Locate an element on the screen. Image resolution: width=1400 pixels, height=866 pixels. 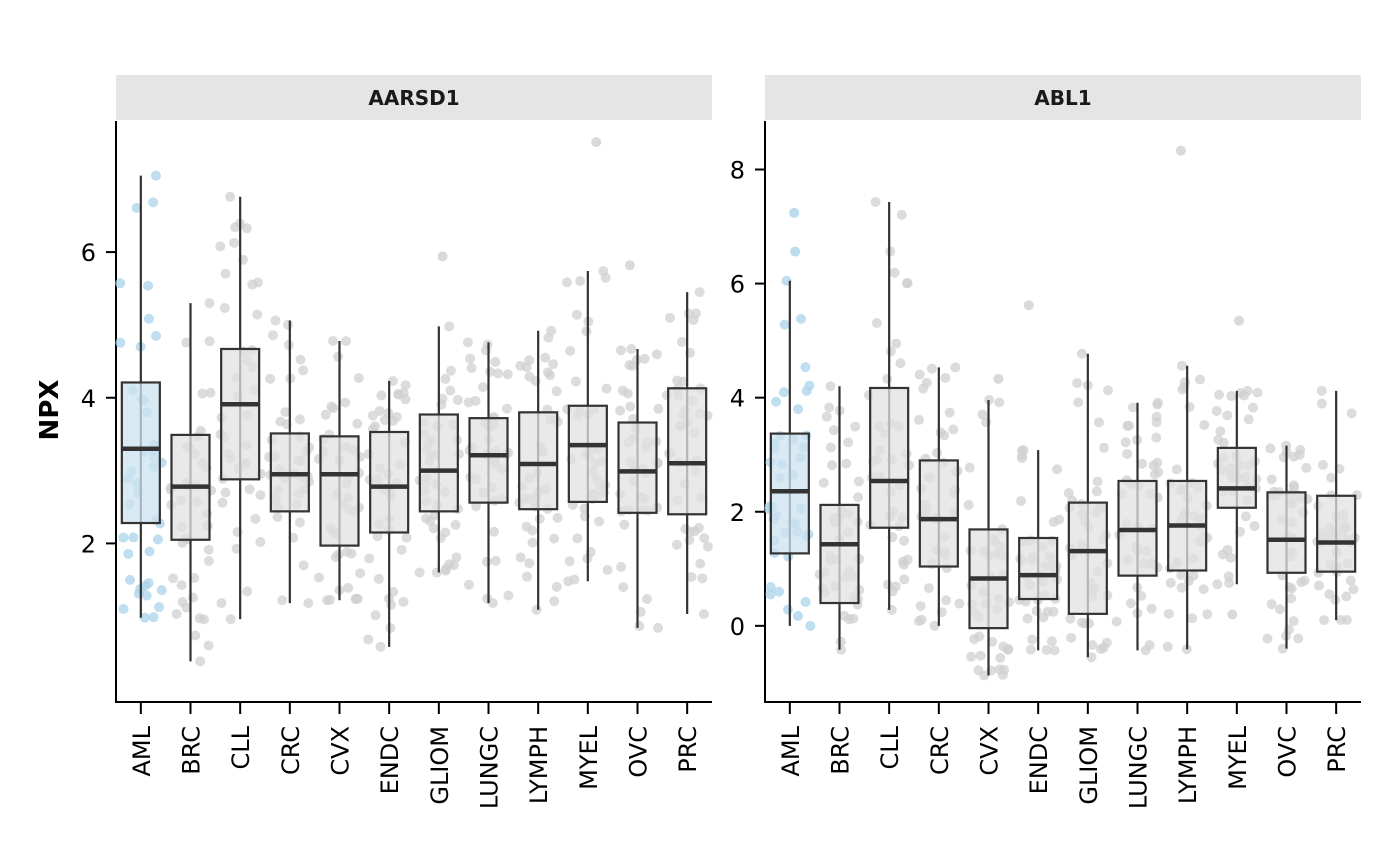
box-lungc is located at coordinates (488, 460).